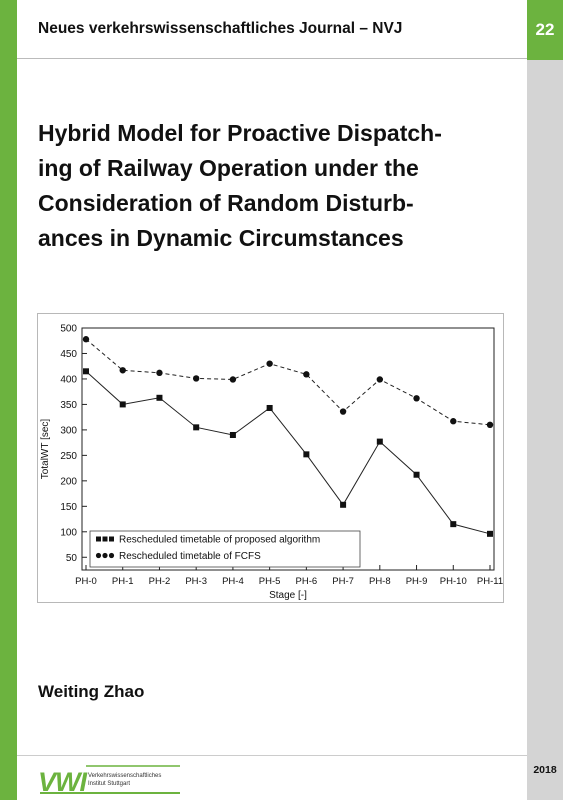 The image size is (563, 800). Describe the element at coordinates (68, 456) in the screenshot. I see `y-tick-label: 250` at that location.